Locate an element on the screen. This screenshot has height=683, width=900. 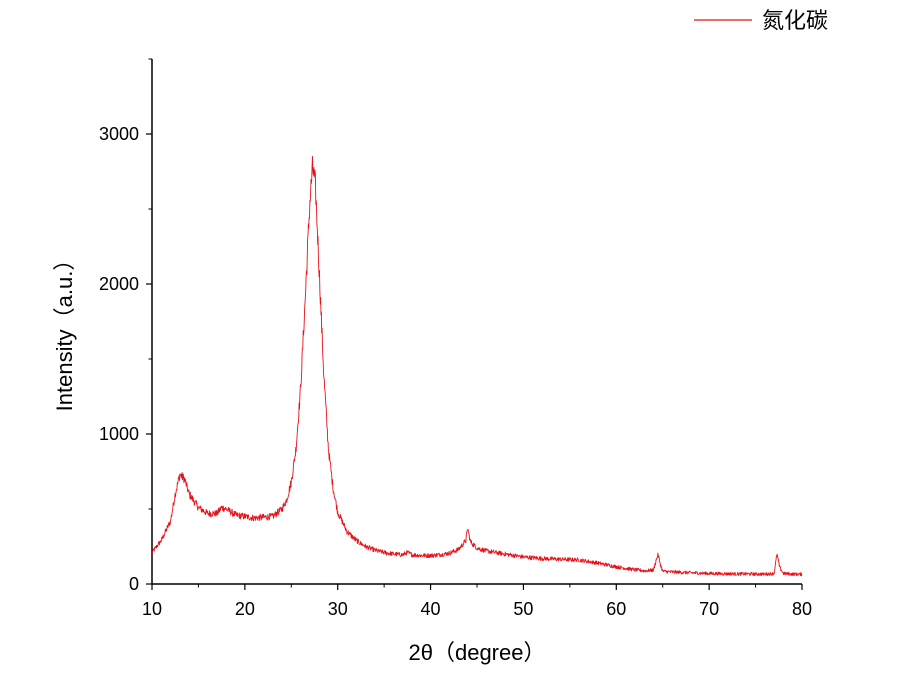
y-tick-label: 1000 is located at coordinates (119, 434).